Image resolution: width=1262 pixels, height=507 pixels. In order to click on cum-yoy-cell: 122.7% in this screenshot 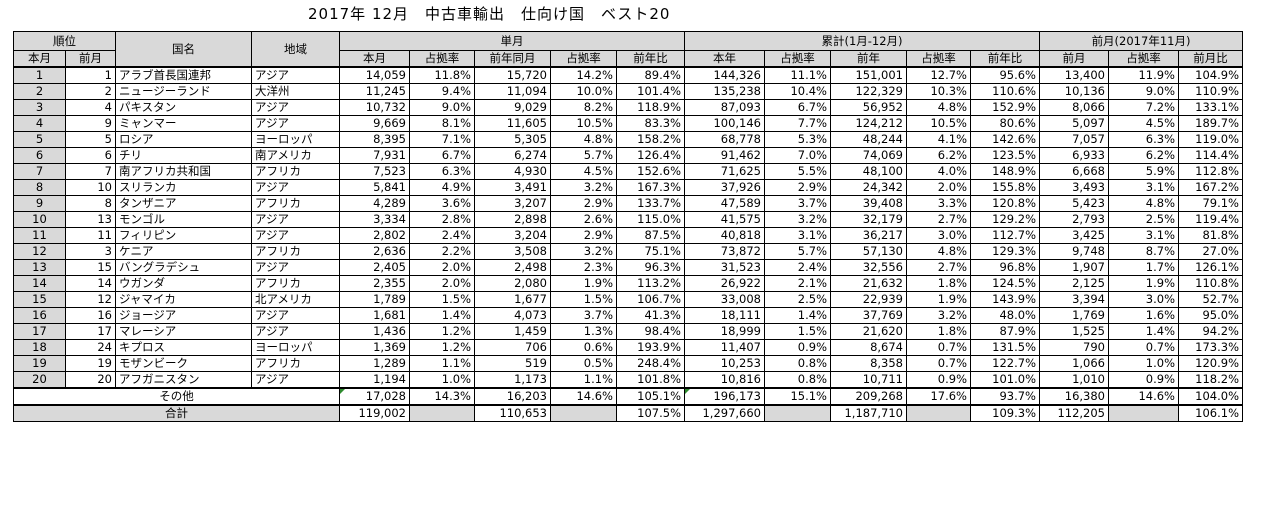, I will do `click(1005, 363)`.